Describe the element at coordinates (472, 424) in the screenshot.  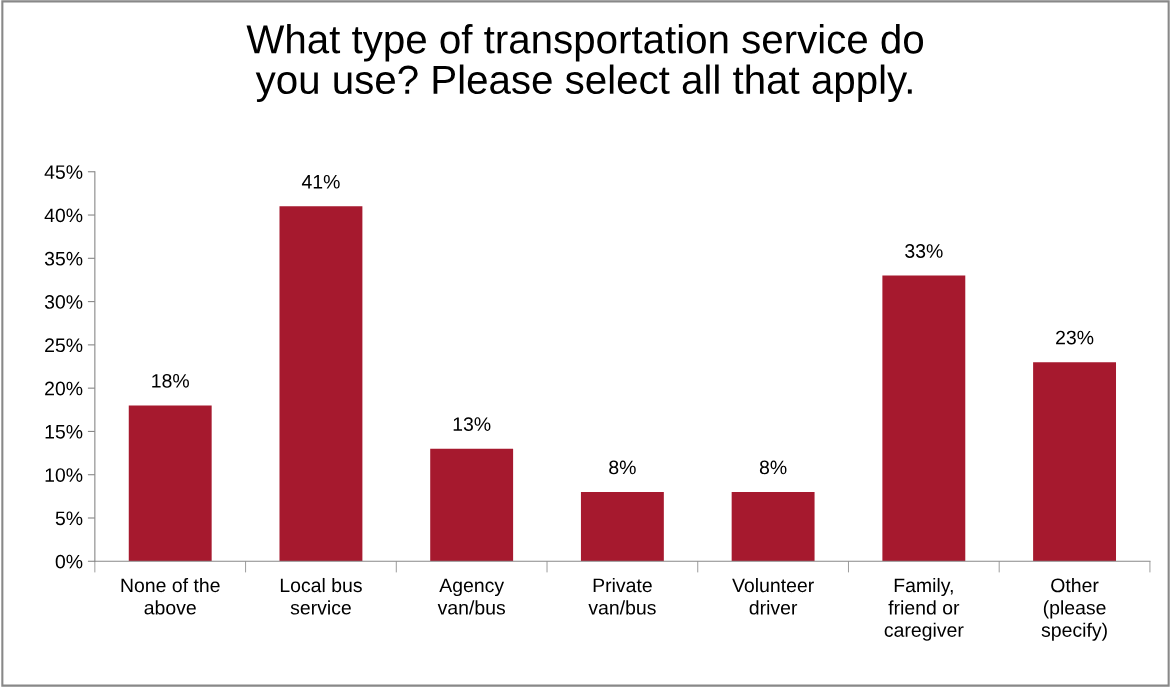
I see `data-label: 13%` at that location.